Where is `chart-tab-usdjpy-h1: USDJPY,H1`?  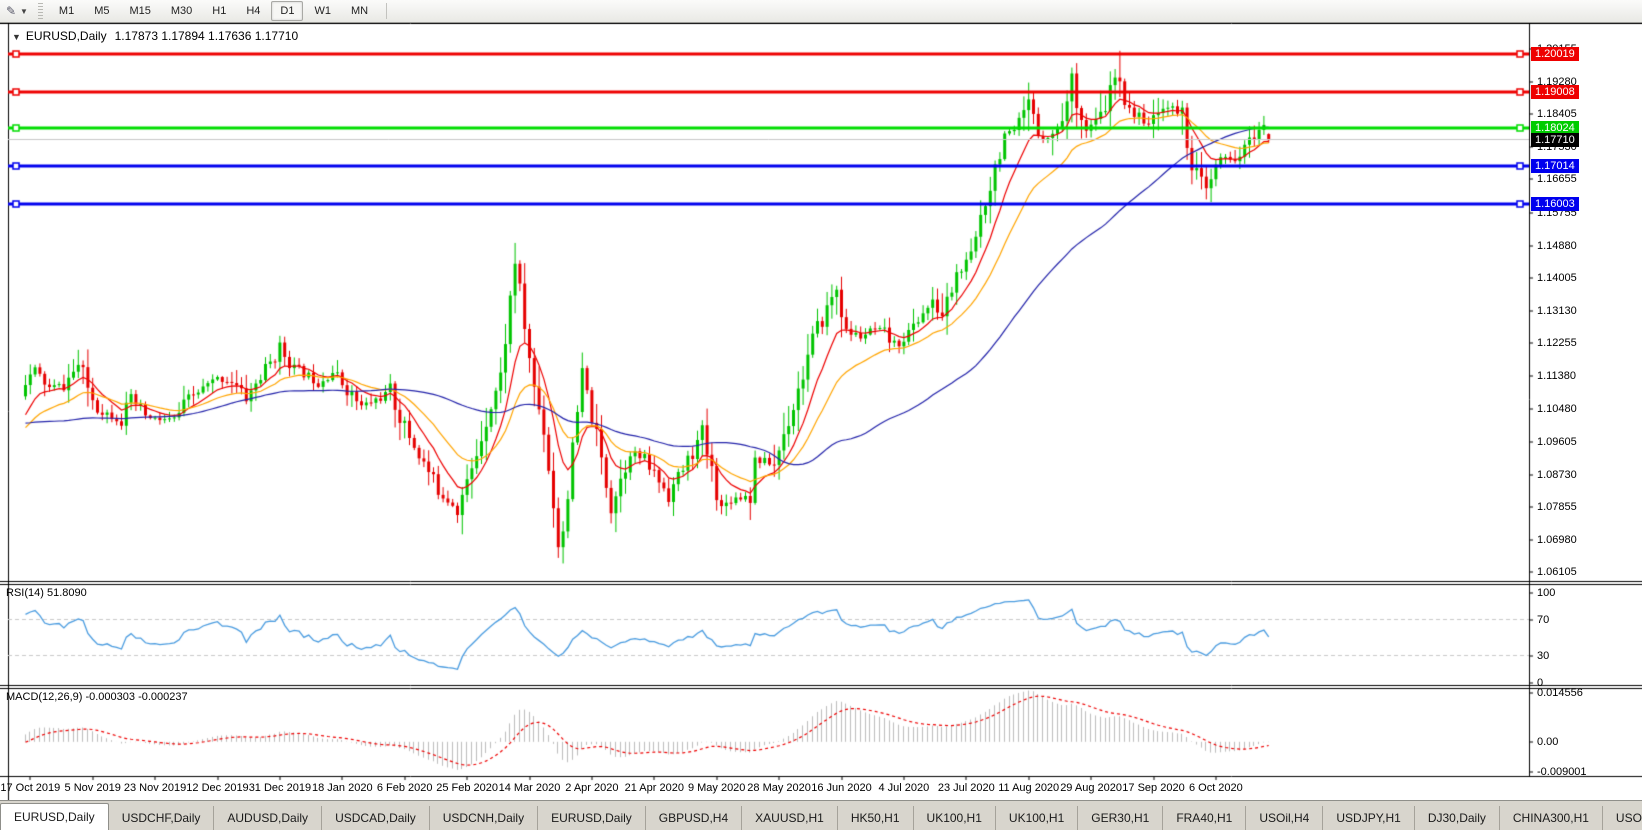 chart-tab-usdjpy-h1: USDJPY,H1 is located at coordinates (1369, 818).